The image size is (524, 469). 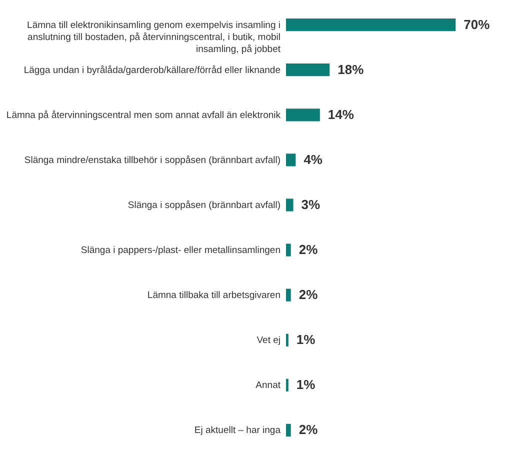 I want to click on y-tick-label: Lämna till elektronikinsamling genom exempelvis insamling i anslutning till bostaden, på återvinningscentral, i butik, mobil insamling, på jobbet, so click(x=154, y=37).